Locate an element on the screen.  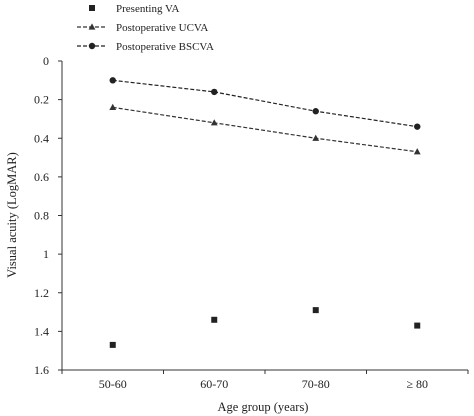
x-tick-label: 60-70 is located at coordinates (214, 384).